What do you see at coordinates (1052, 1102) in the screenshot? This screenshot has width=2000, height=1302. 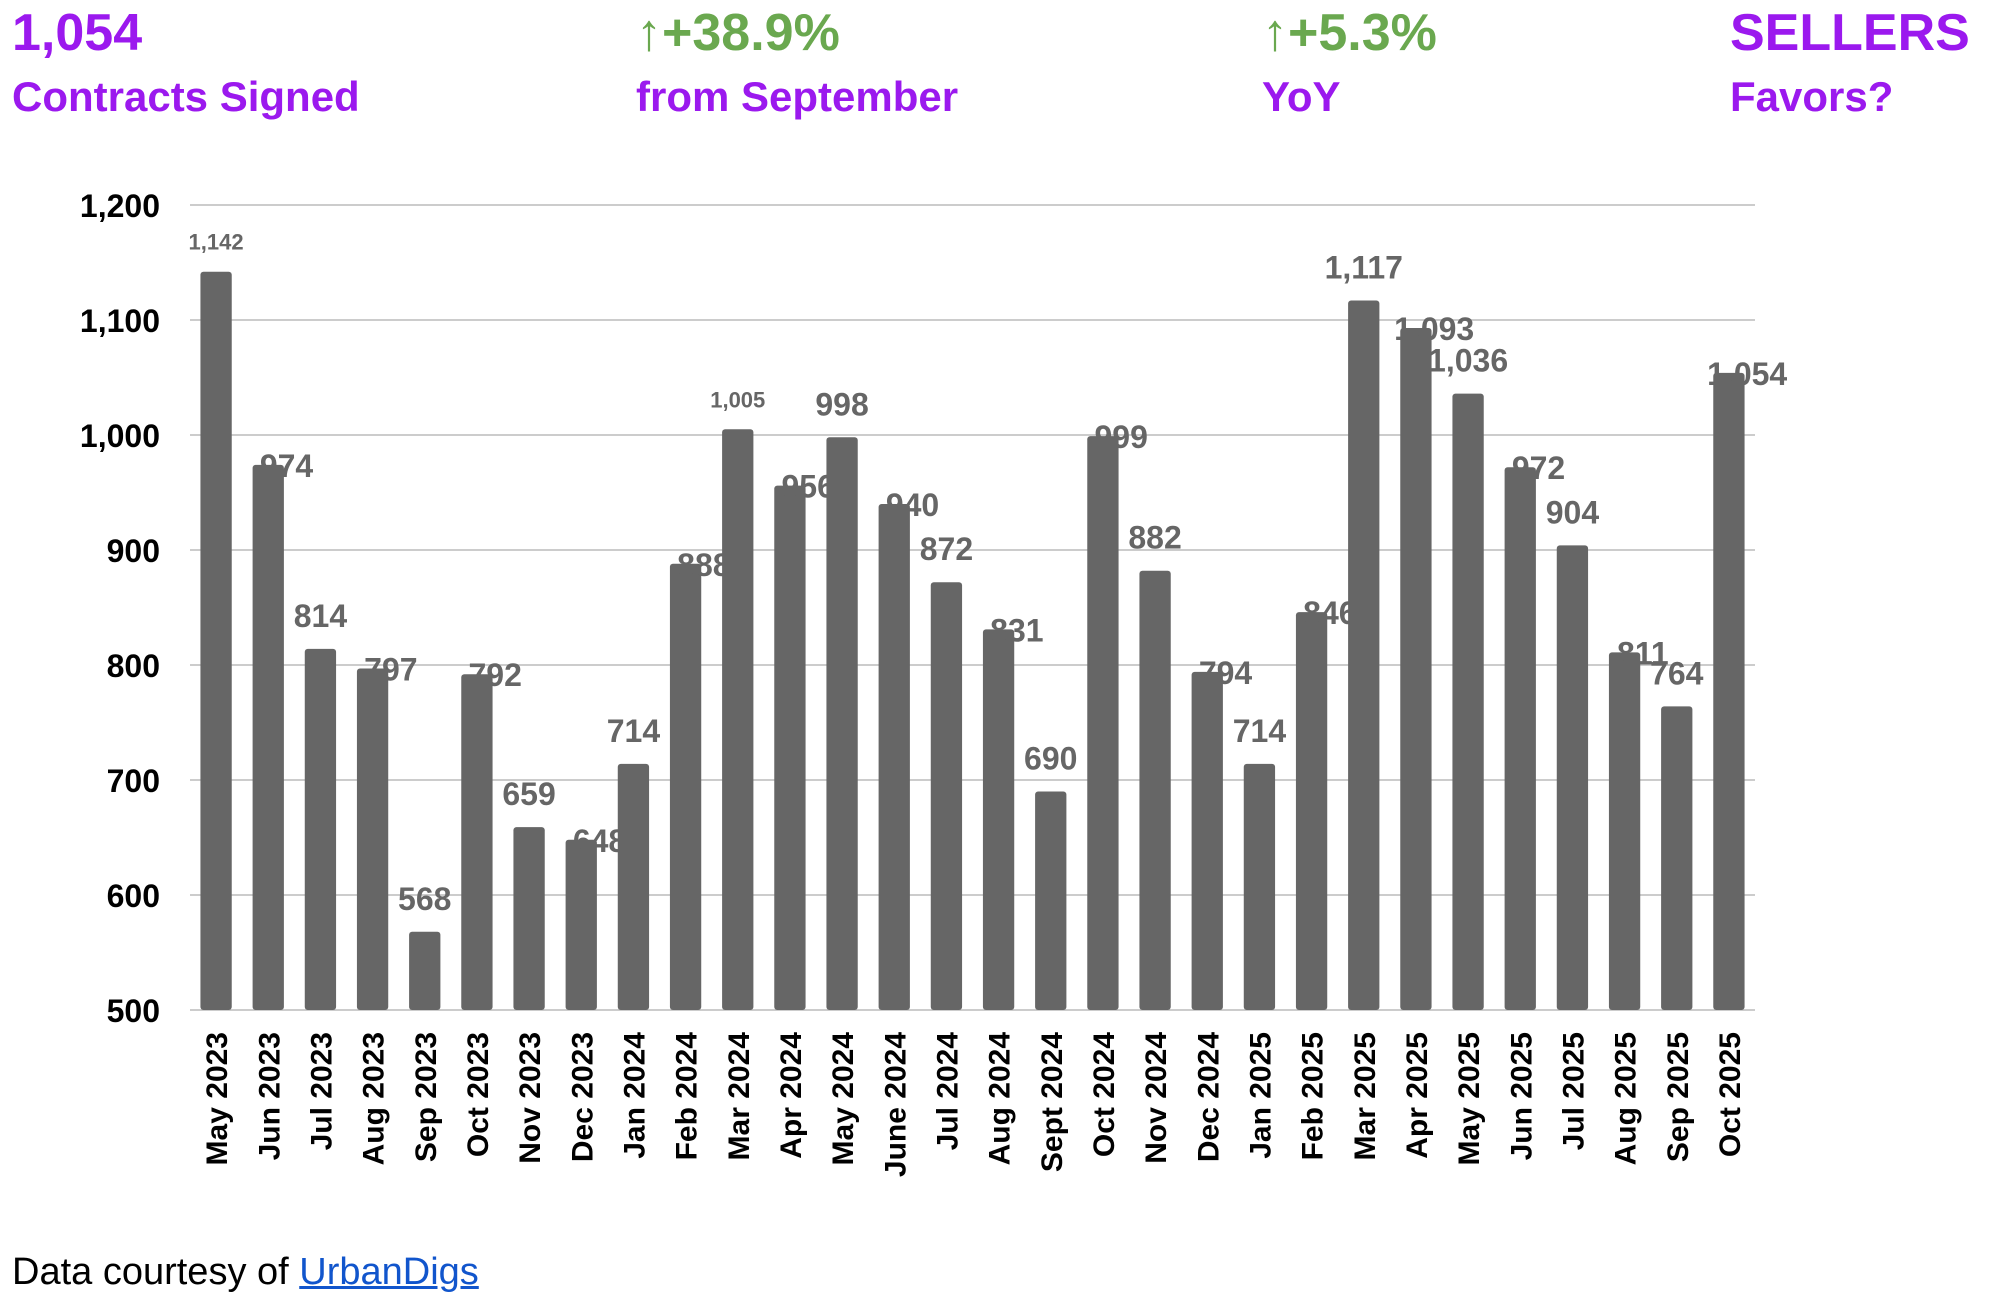 I see `x-tick-label: Sept 2024` at bounding box center [1052, 1102].